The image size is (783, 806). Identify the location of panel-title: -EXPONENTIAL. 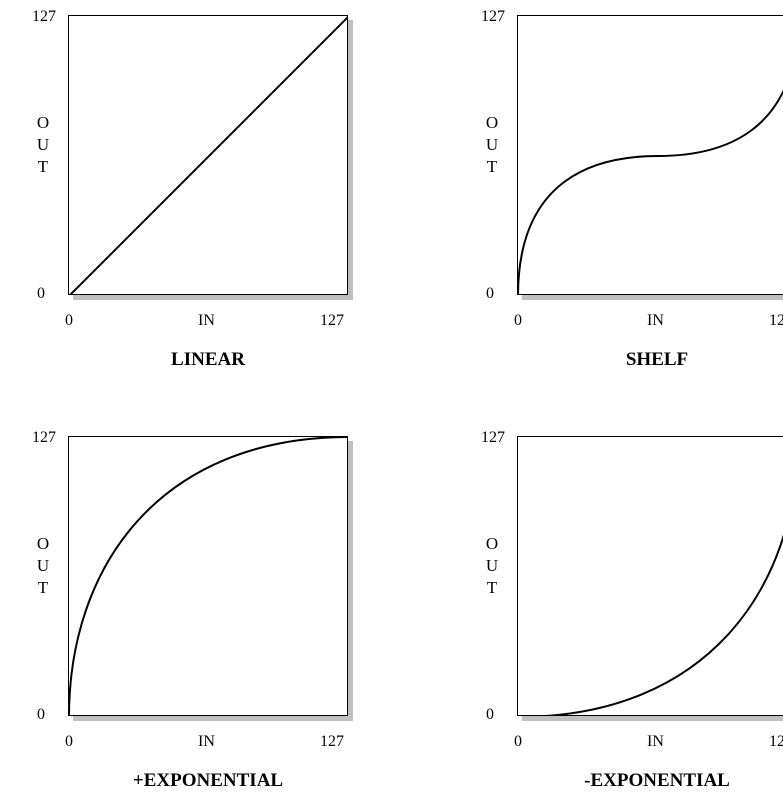
(657, 780).